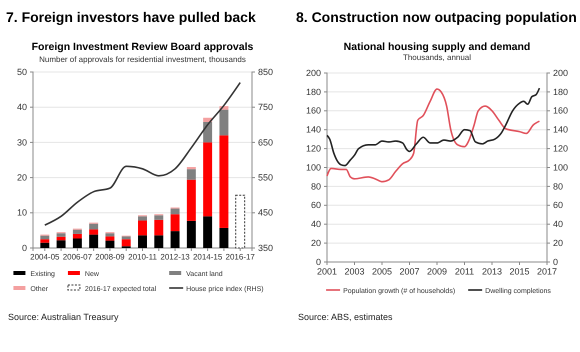 The width and height of the screenshot is (580, 352). What do you see at coordinates (131, 17) in the screenshot?
I see `chart-title: 7. Foreign investors have pulled back` at bounding box center [131, 17].